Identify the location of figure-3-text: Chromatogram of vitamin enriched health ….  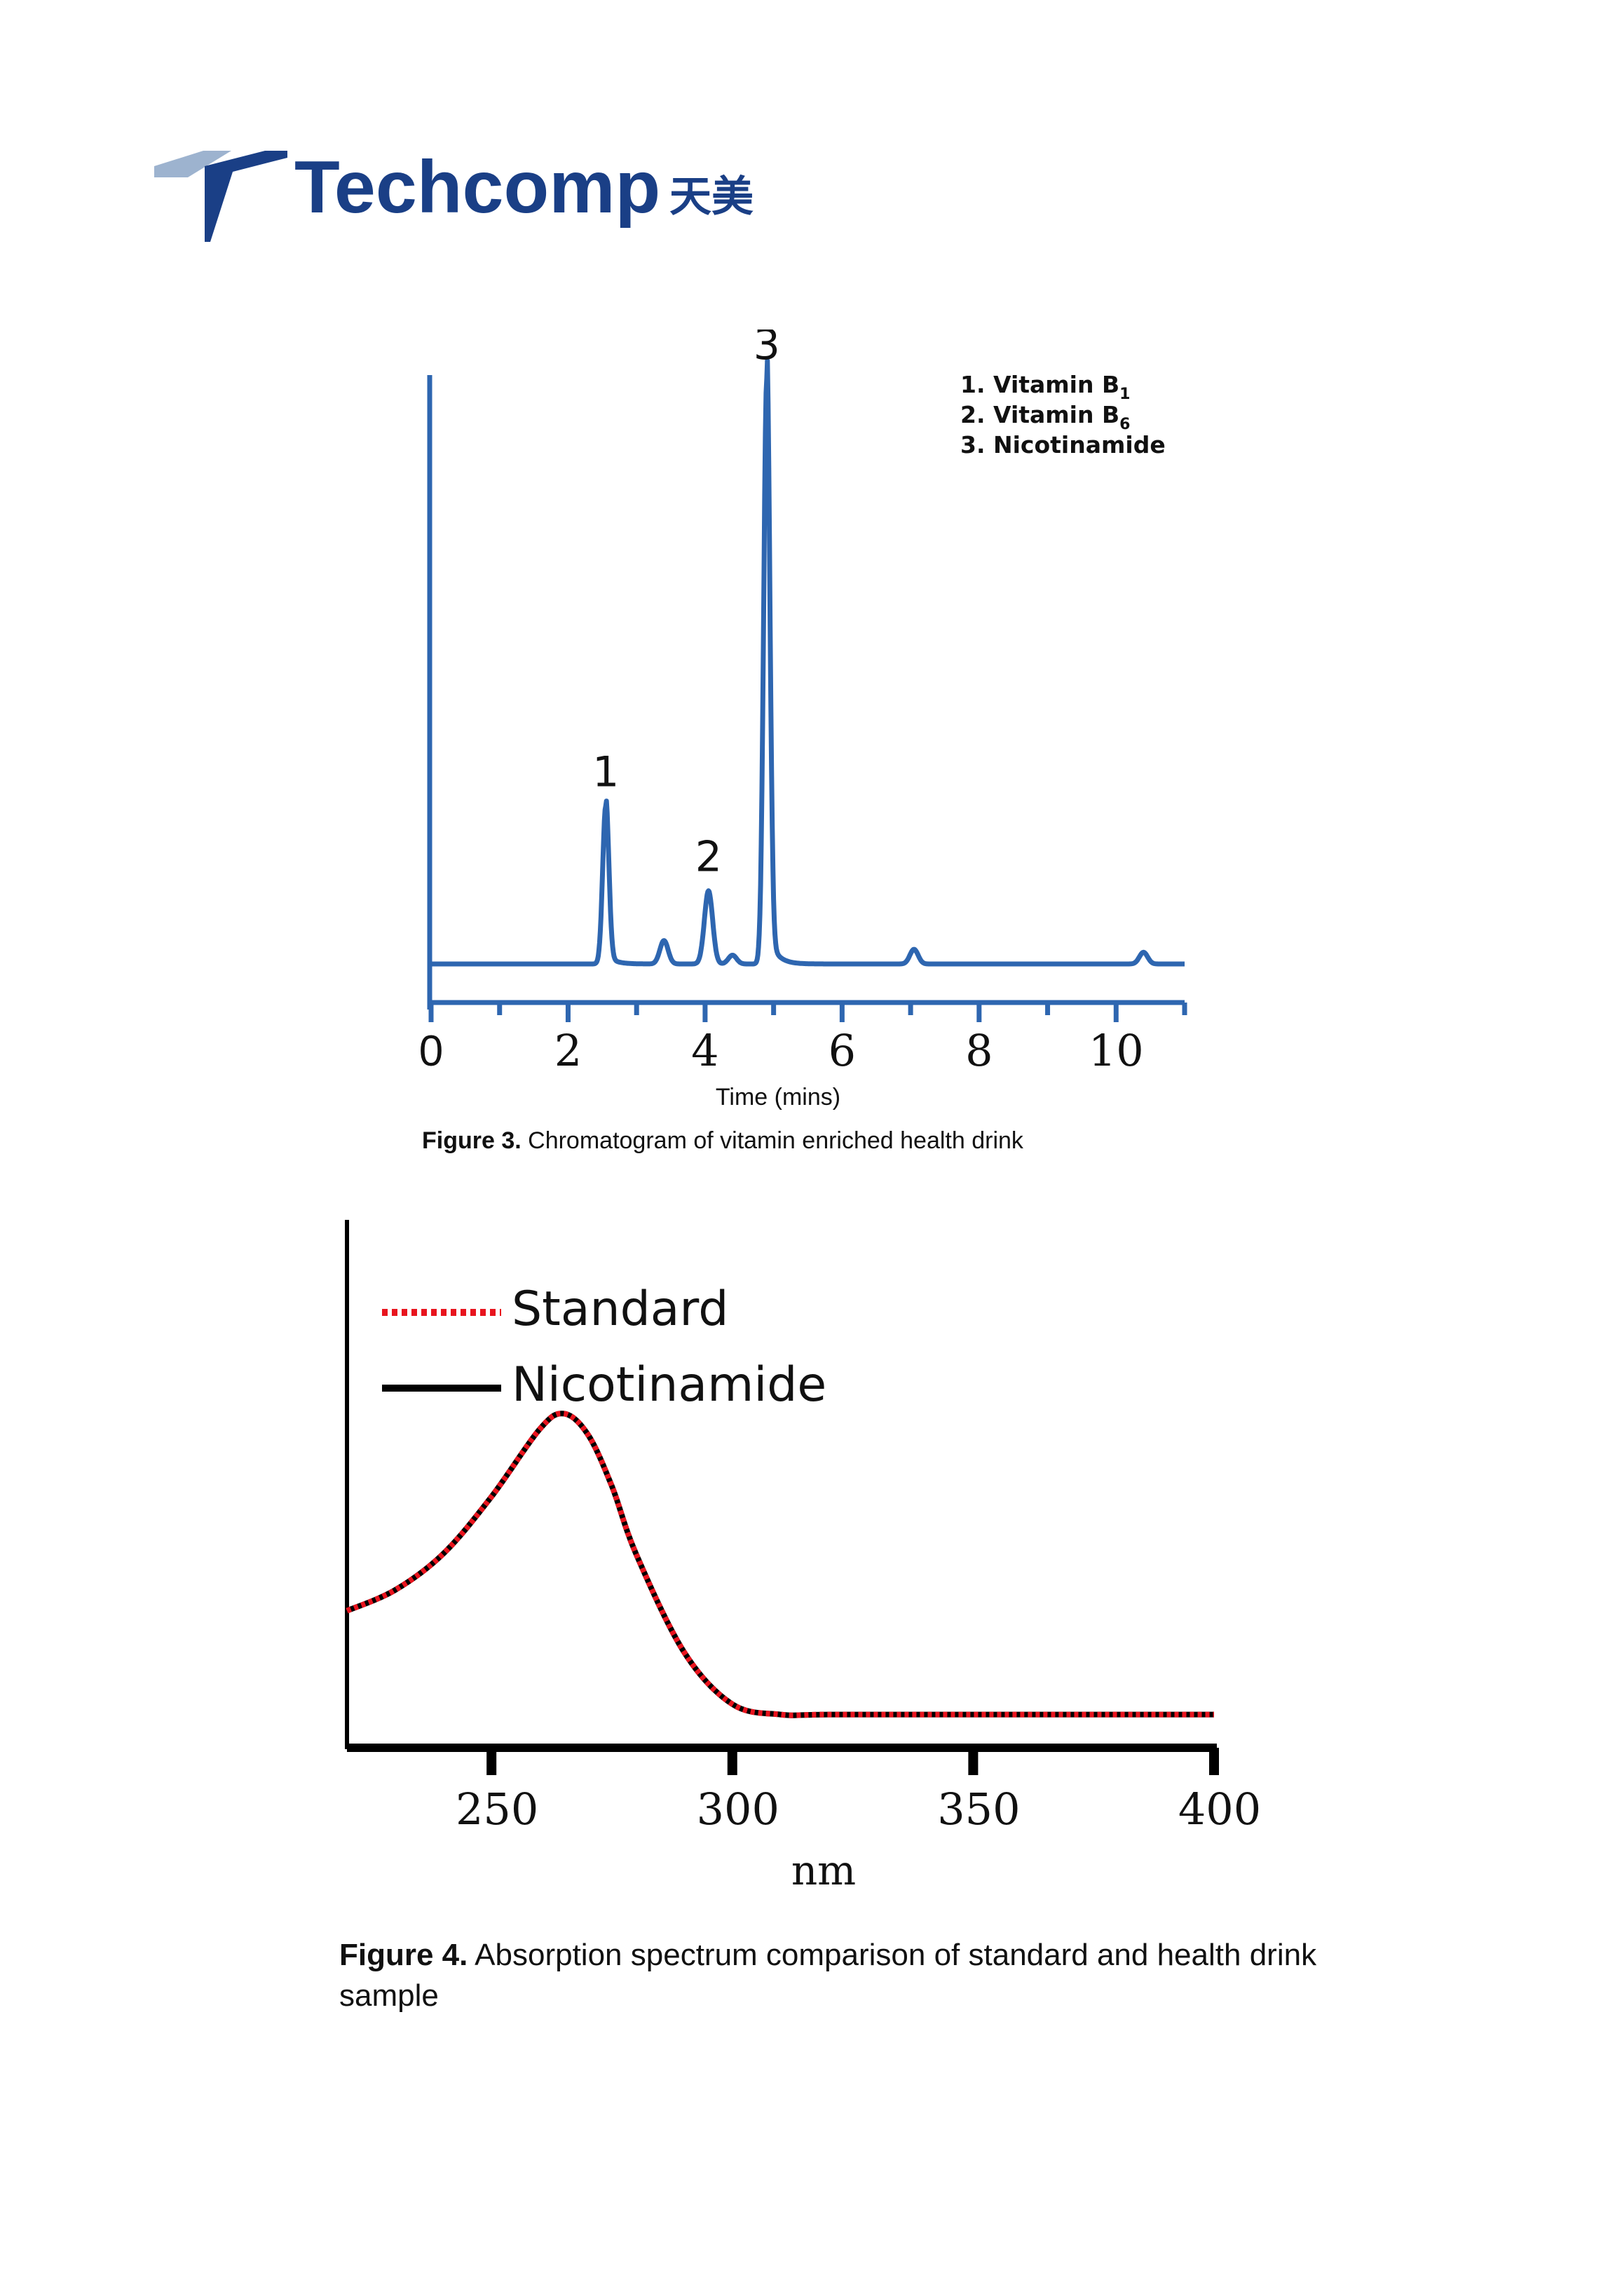
(772, 1140).